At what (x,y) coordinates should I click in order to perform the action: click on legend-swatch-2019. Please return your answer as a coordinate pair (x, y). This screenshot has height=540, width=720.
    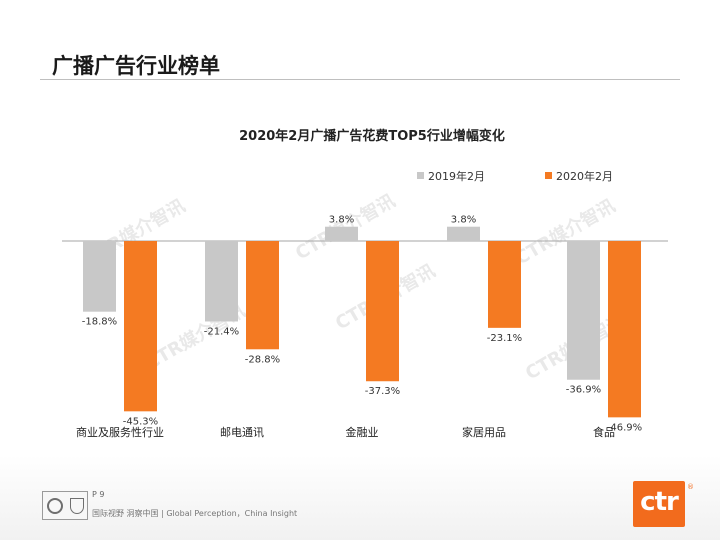
    Looking at the image, I should click on (420, 175).